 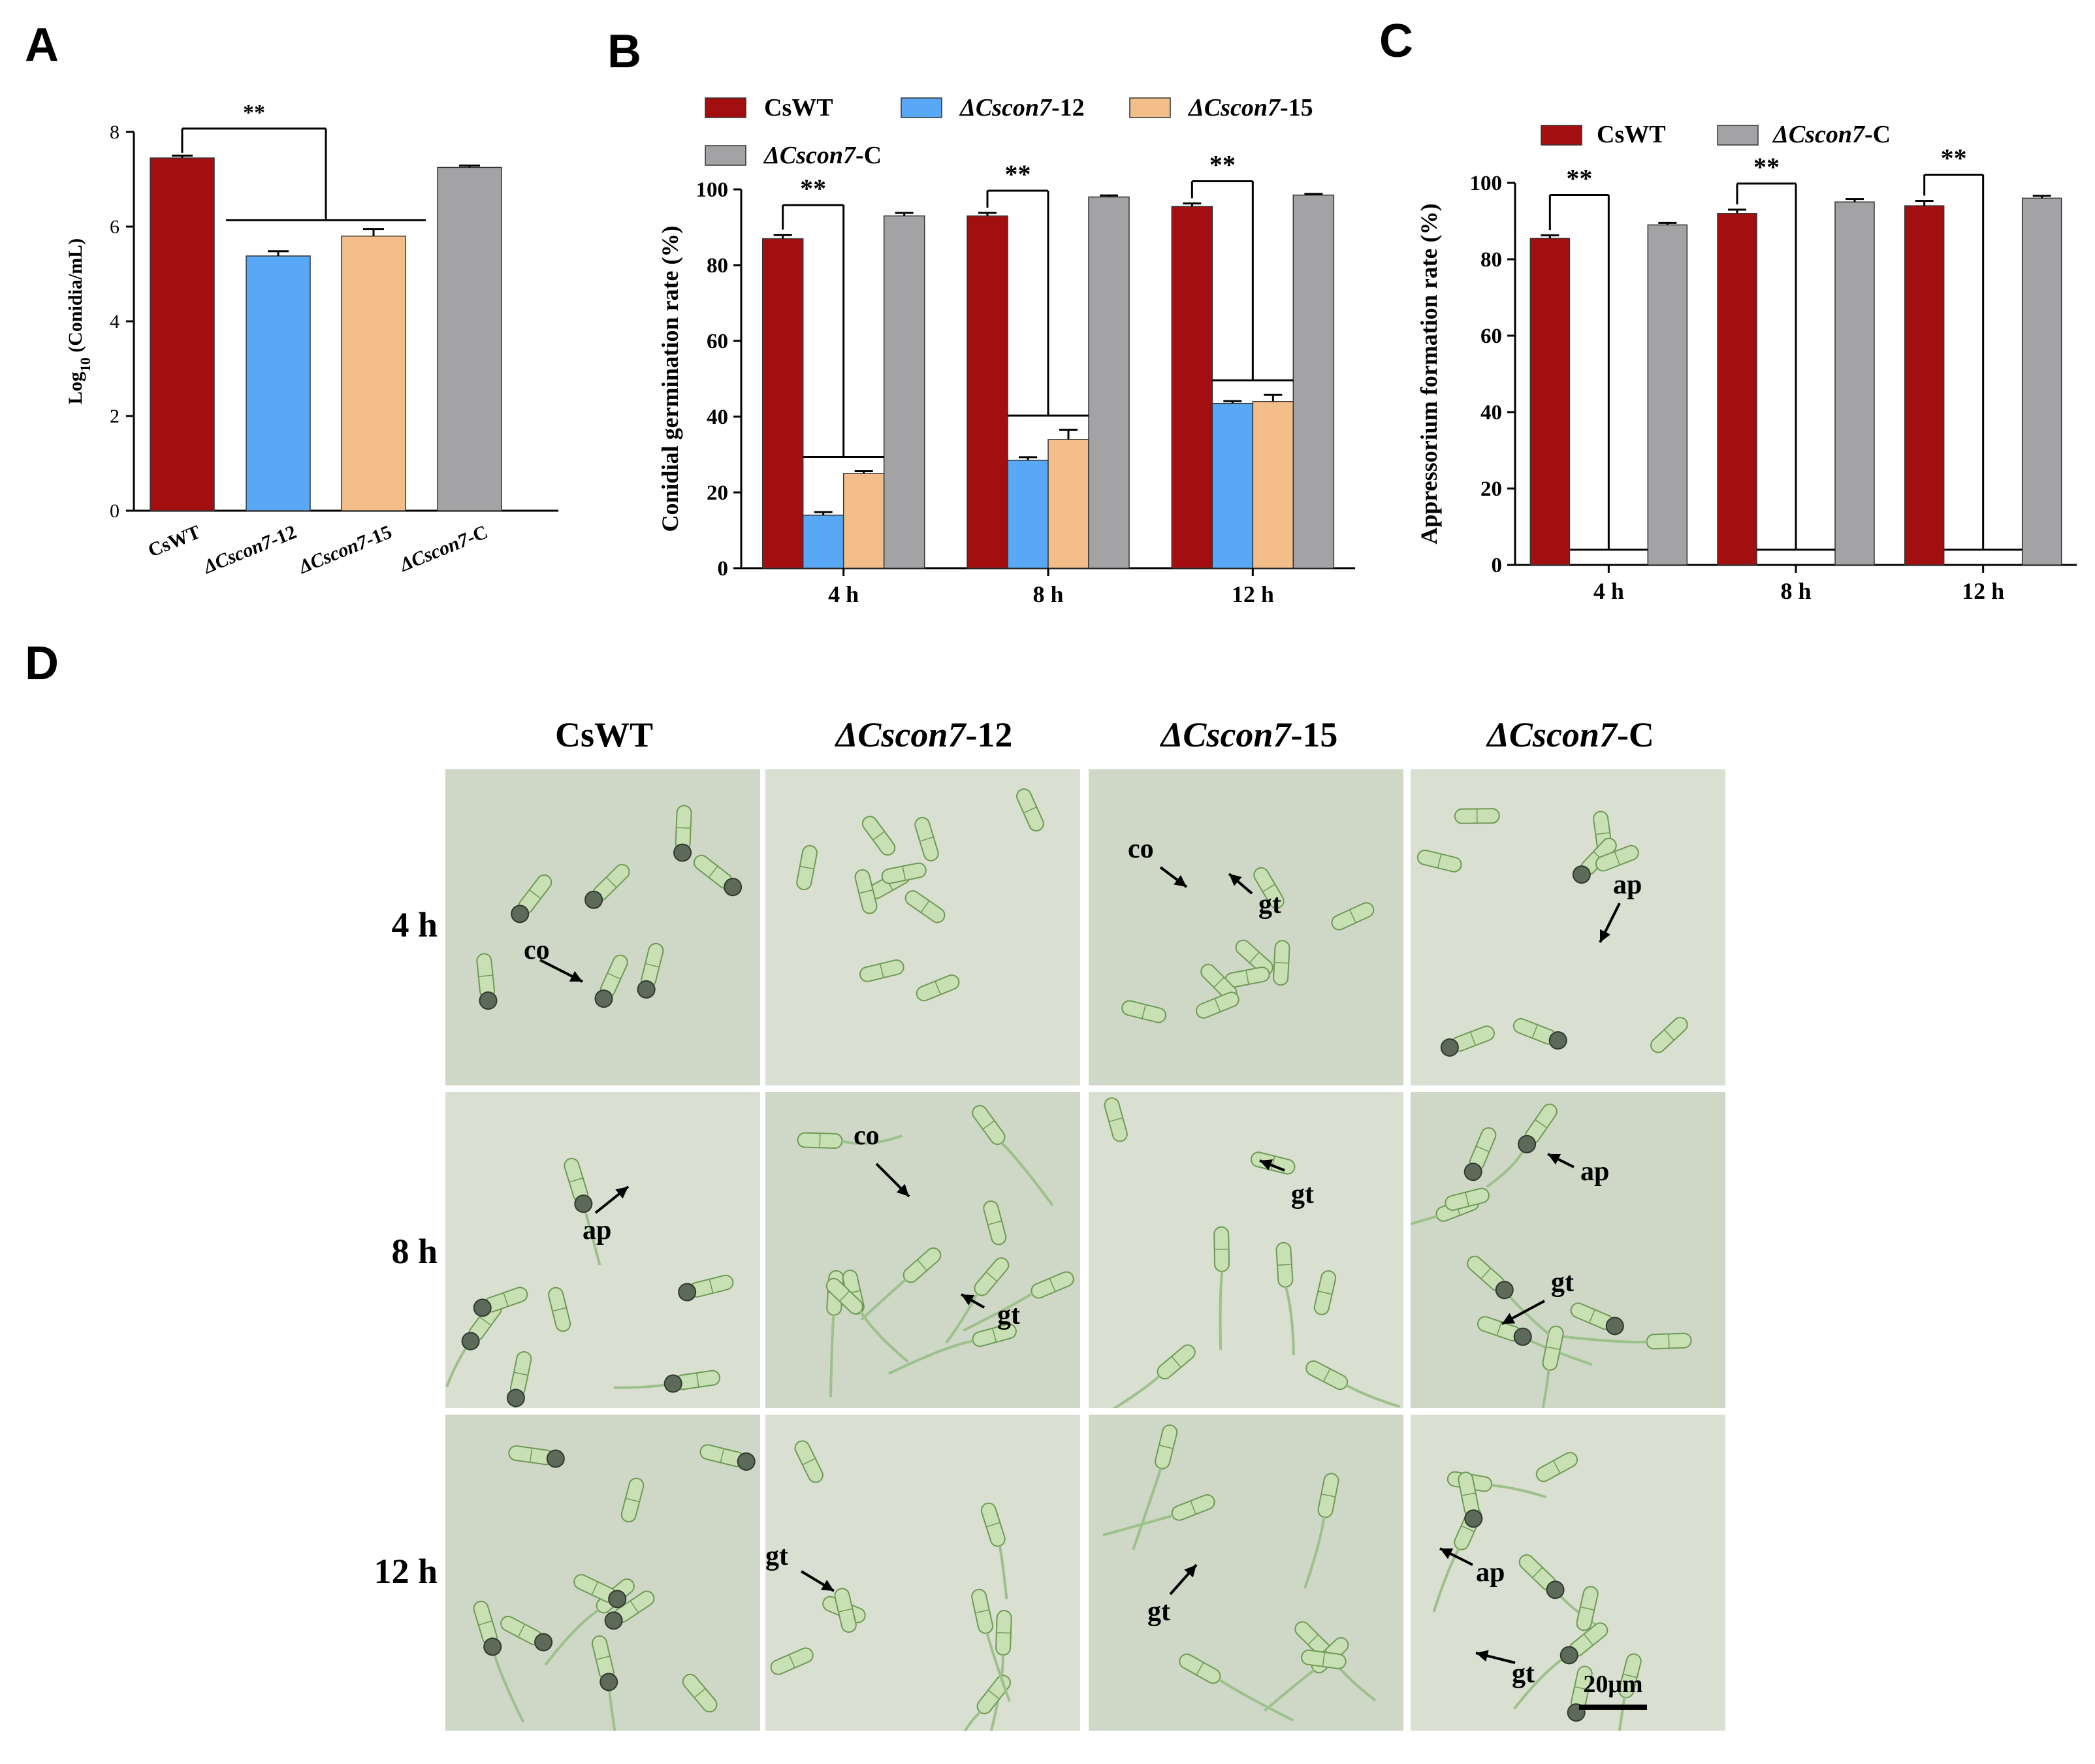 I want to click on micrograph-r1-c1: co gt, so click(x=922, y=1250).